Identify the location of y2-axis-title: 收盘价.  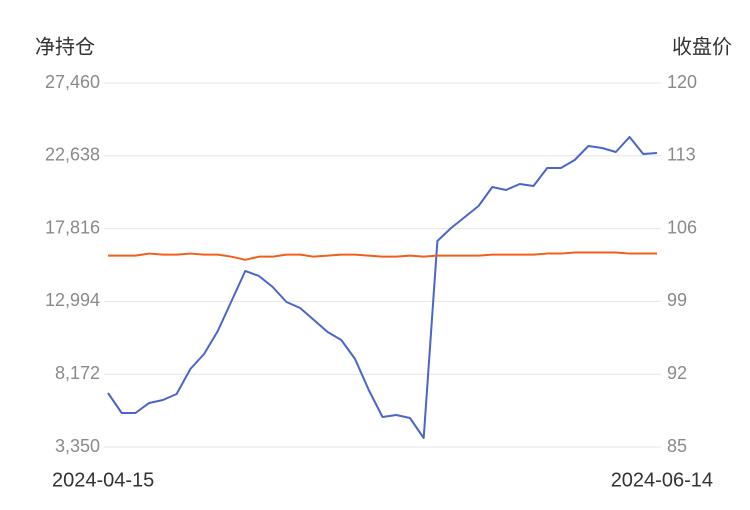
(702, 46).